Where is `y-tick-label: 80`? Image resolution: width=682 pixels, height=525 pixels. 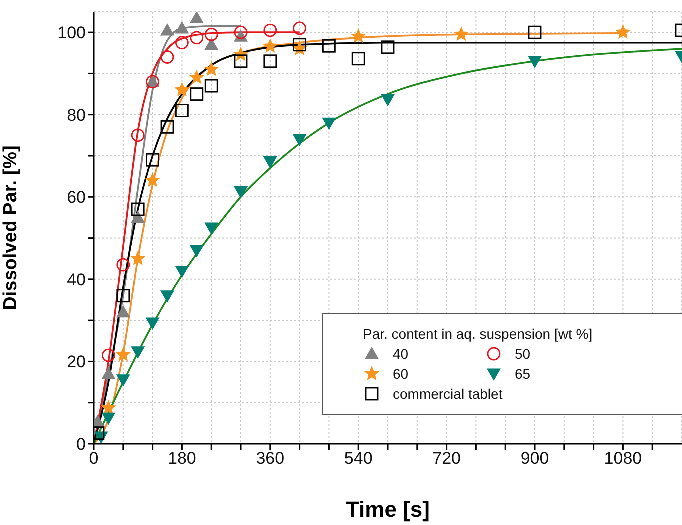
y-tick-label: 80 is located at coordinates (76, 115).